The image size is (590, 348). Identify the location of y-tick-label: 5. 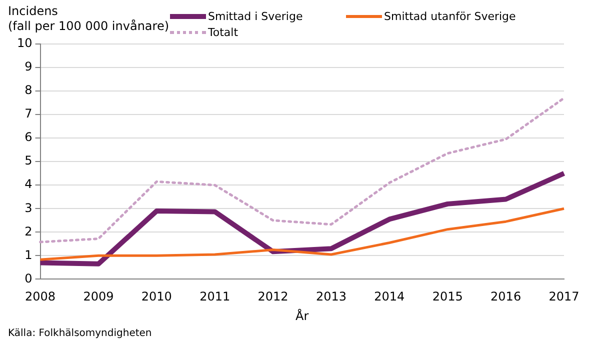
(28, 161).